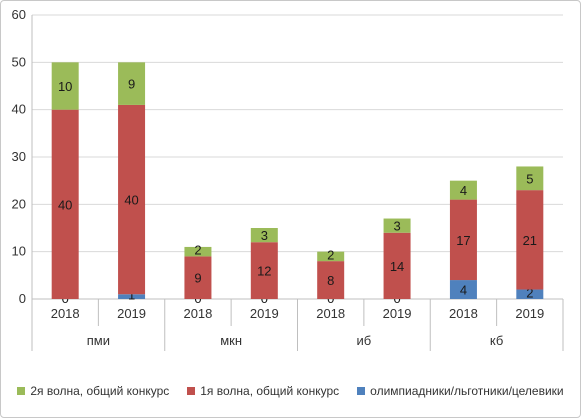 The width and height of the screenshot is (581, 418). Describe the element at coordinates (19, 251) in the screenshot. I see `y-tick-label: 10` at that location.